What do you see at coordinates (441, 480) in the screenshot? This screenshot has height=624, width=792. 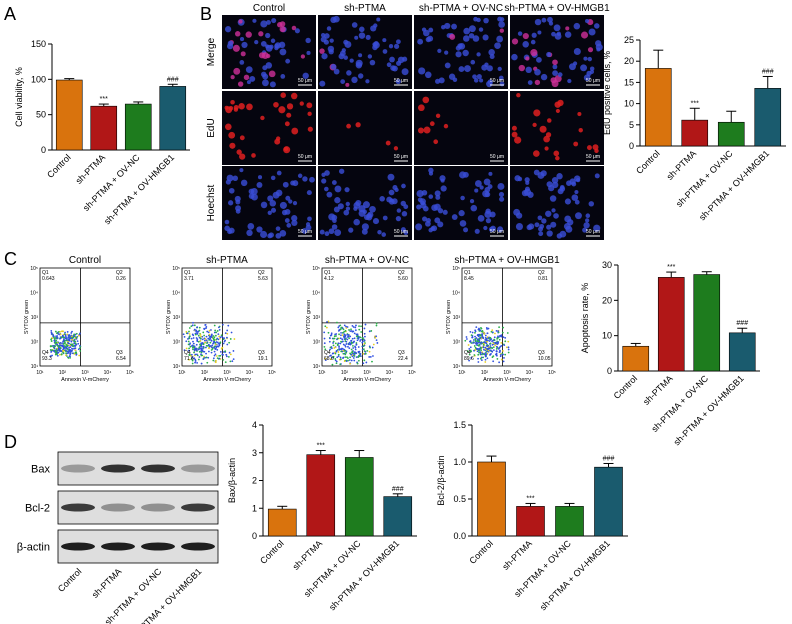 I see `y-axis-label: Bcl-2/β-actin` at bounding box center [441, 480].